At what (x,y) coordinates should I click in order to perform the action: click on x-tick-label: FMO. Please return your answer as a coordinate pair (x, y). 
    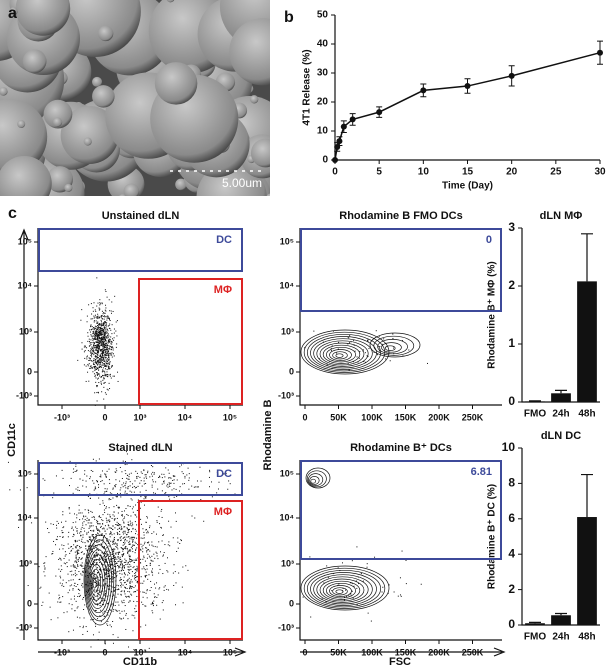
    Looking at the image, I should click on (535, 414).